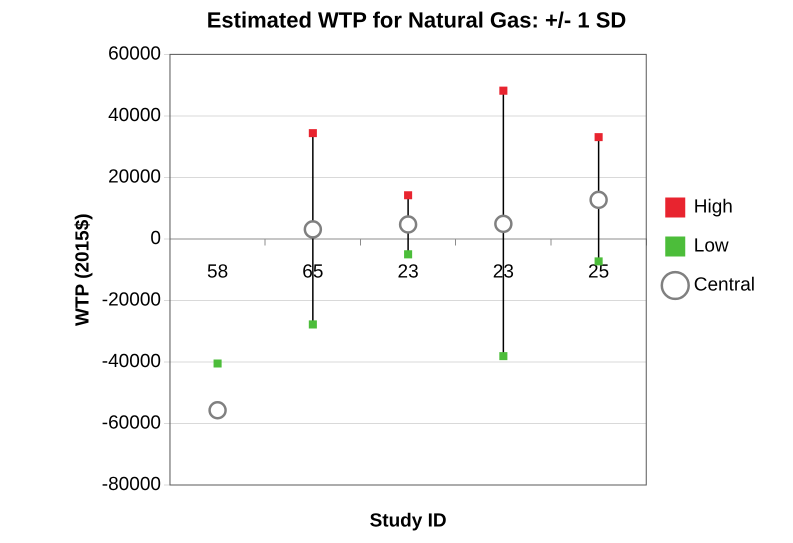  Describe the element at coordinates (134, 54) in the screenshot. I see `y-tick-label: 60000` at that location.